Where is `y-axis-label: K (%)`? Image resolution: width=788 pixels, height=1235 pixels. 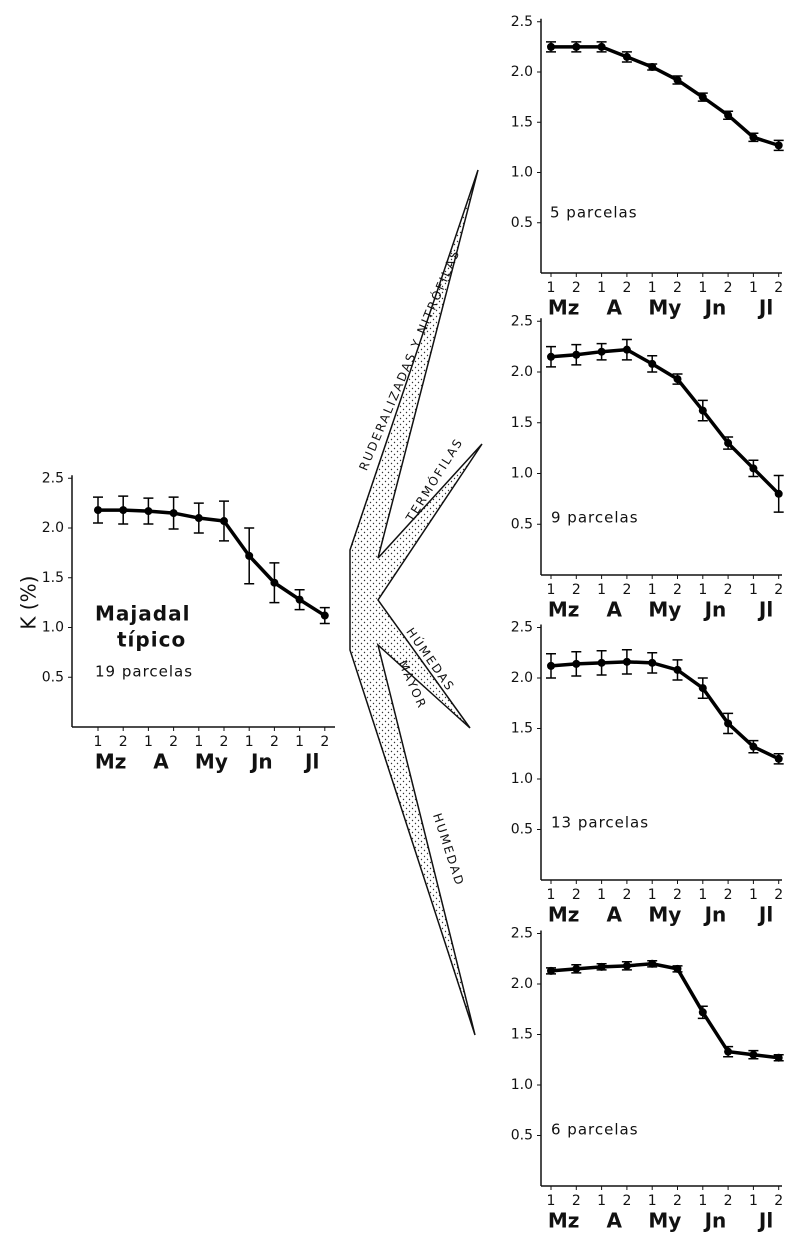 y-axis-label: K (%) is located at coordinates (29, 603).